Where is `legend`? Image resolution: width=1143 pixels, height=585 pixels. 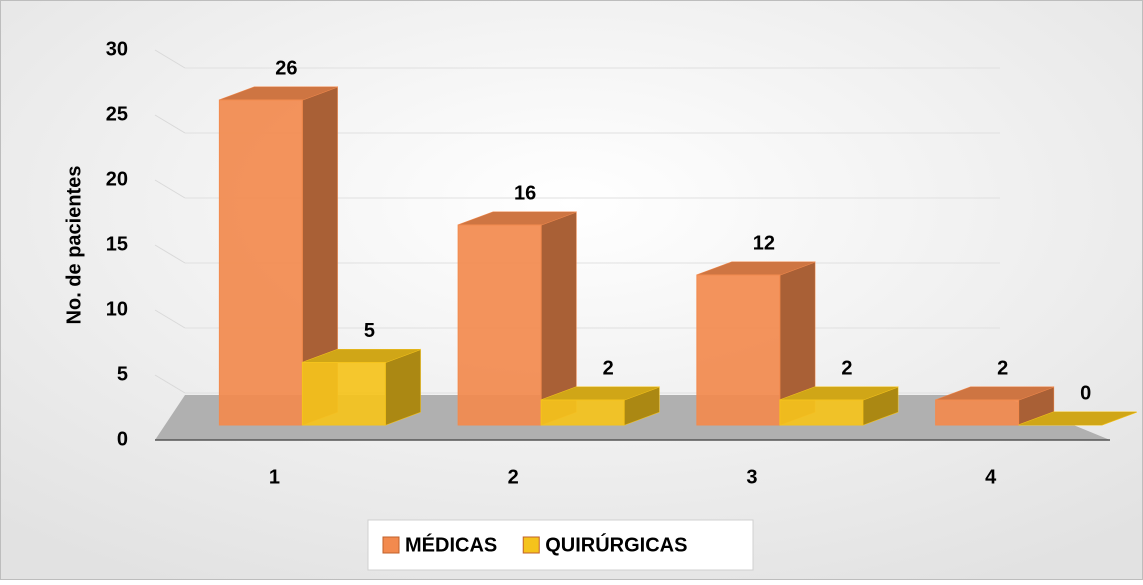 legend is located at coordinates (560, 545).